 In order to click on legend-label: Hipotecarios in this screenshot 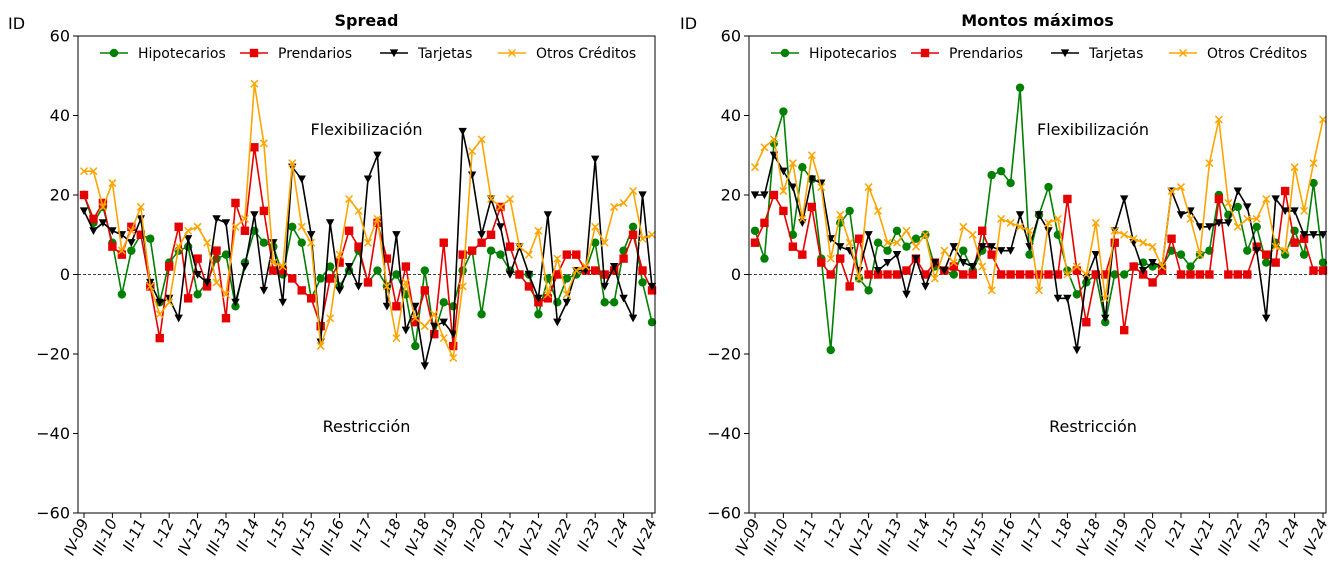, I will do `click(182, 54)`.